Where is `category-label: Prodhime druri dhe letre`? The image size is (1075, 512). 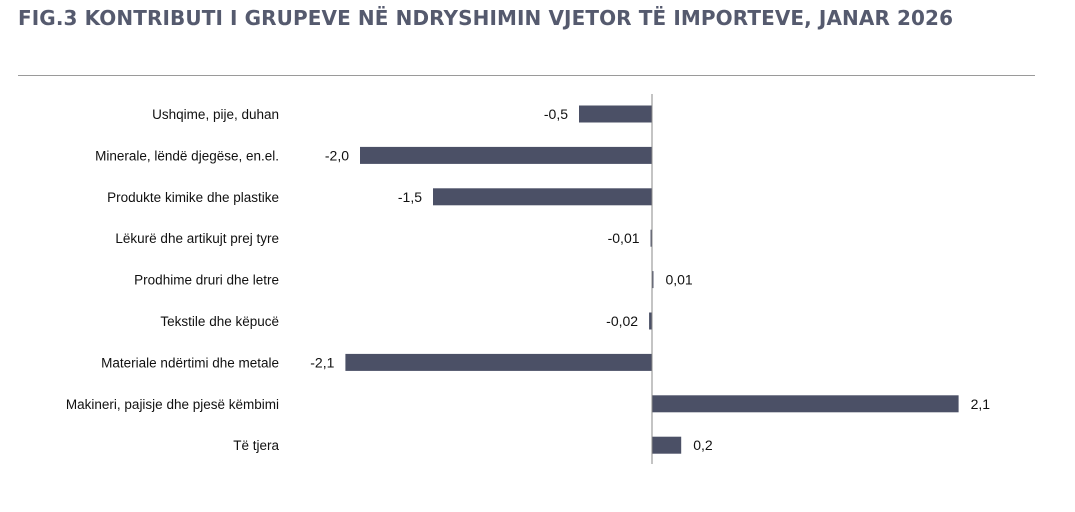
category-label: Prodhime druri dhe letre is located at coordinates (206, 280).